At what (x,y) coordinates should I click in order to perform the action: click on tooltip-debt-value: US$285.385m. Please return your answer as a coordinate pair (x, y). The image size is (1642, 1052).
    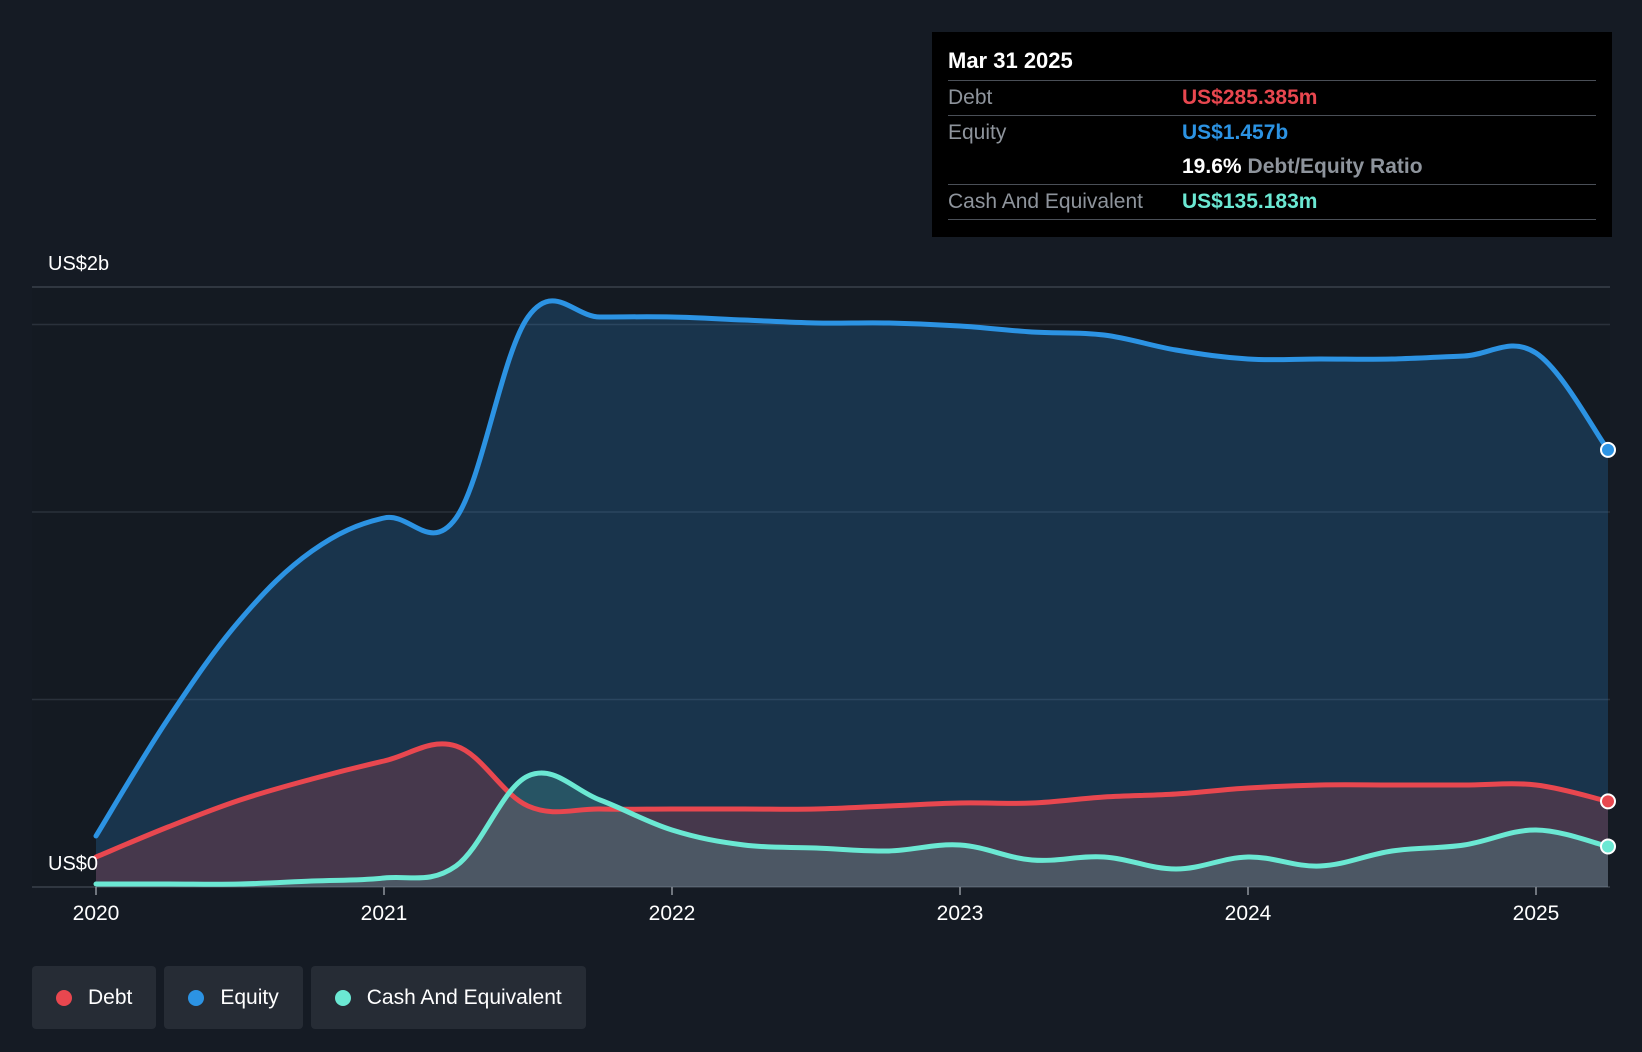
    Looking at the image, I should click on (1250, 97).